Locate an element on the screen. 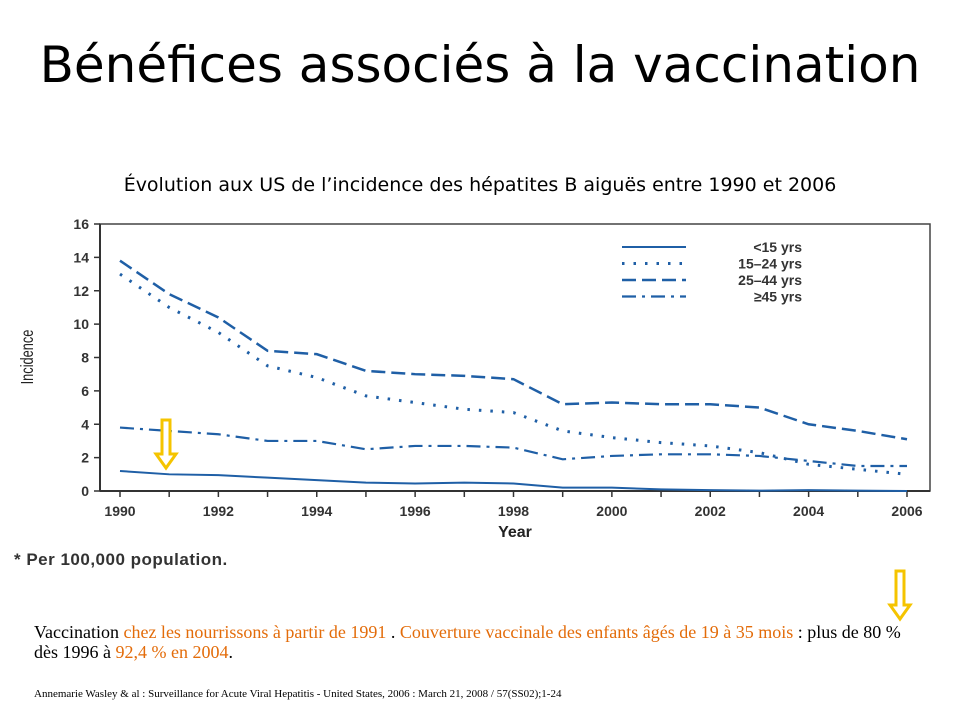 The width and height of the screenshot is (960, 720). y-tick-label: 12 is located at coordinates (81, 291).